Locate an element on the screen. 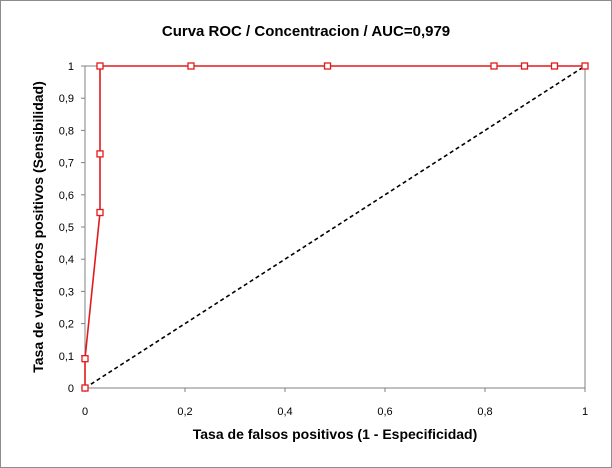 The image size is (612, 468). y-tick-label: 0,8 is located at coordinates (66, 131).